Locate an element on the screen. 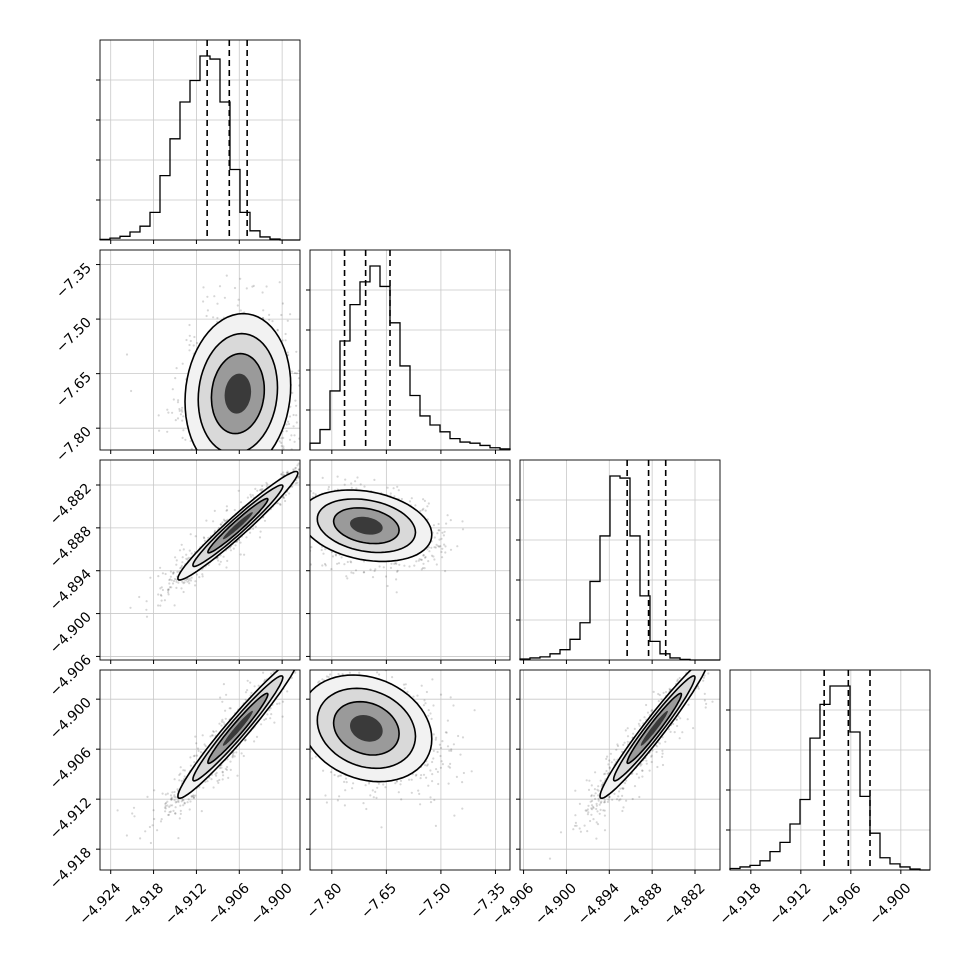 This screenshot has width=970, height=970. panel-frame is located at coordinates (620, 560).